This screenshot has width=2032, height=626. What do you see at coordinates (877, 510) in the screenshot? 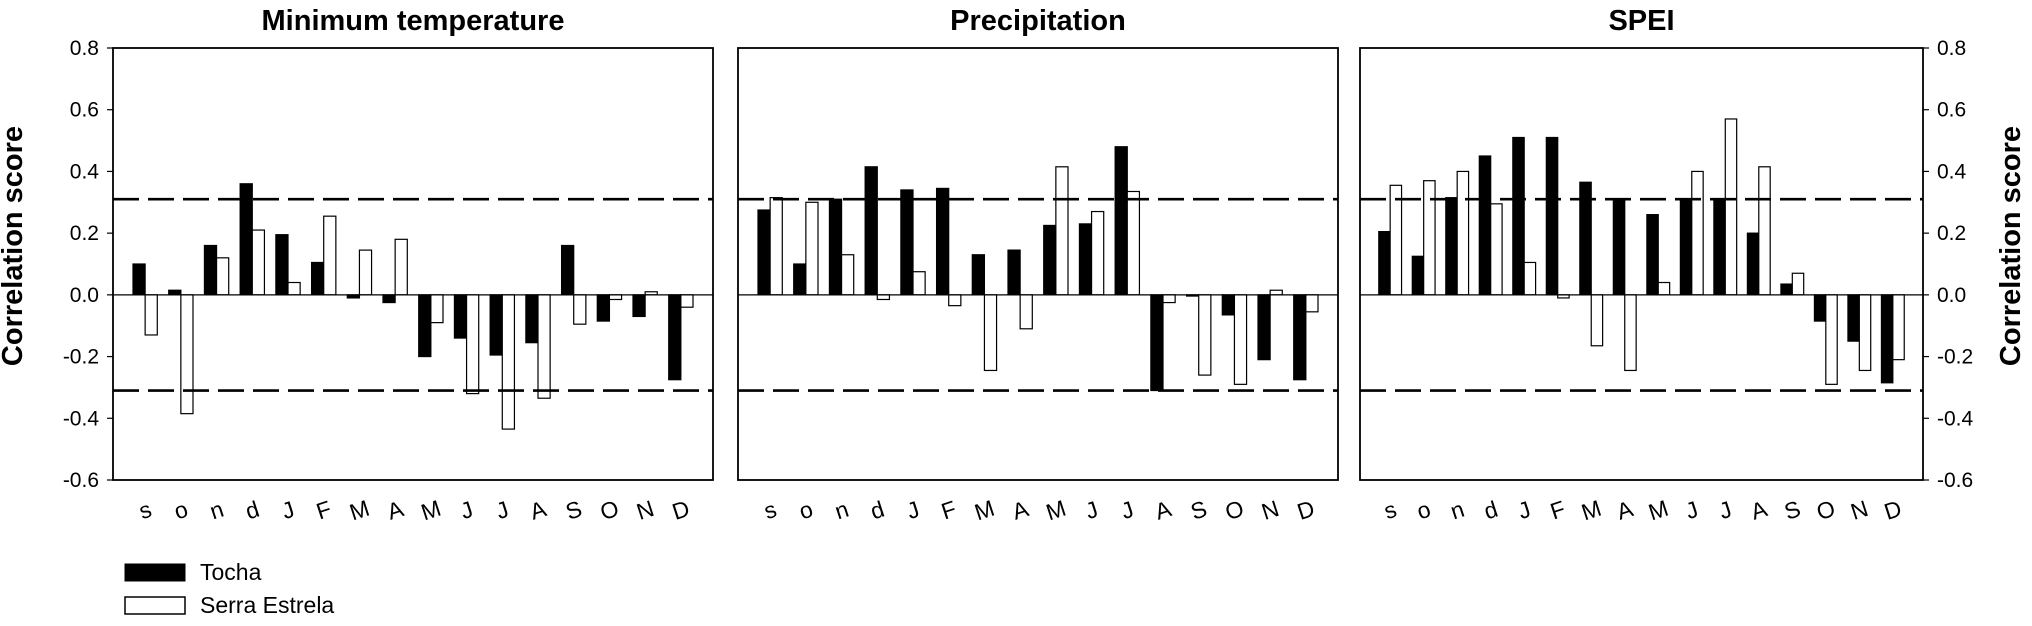
I see `category-label: d` at bounding box center [877, 510].